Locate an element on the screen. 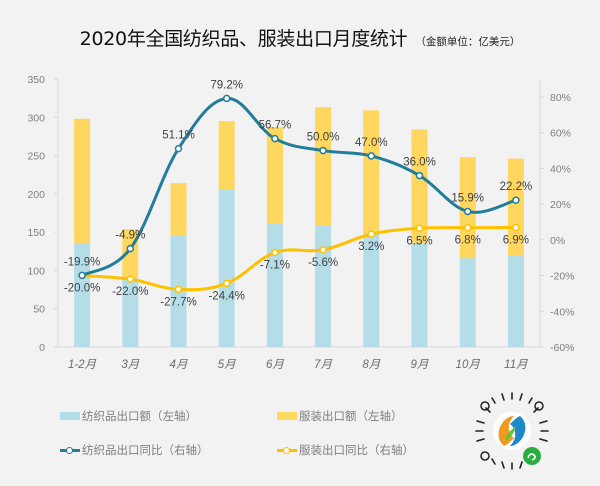  apparel-yoy-data-label: -20.0% is located at coordinates (82, 289).